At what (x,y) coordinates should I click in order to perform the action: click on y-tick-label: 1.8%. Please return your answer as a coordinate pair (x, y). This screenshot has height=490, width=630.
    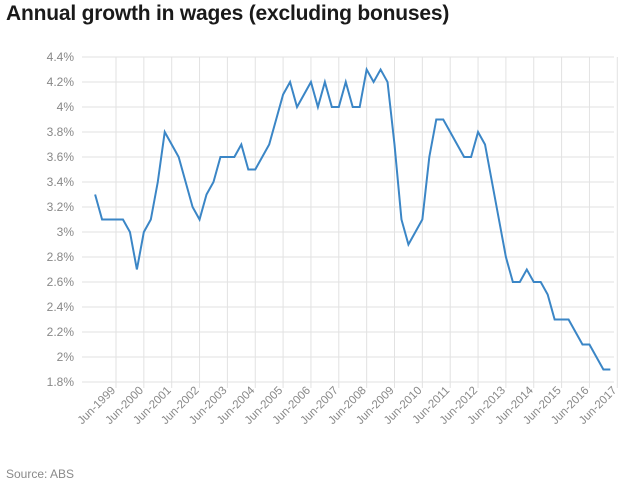
    Looking at the image, I should click on (61, 382).